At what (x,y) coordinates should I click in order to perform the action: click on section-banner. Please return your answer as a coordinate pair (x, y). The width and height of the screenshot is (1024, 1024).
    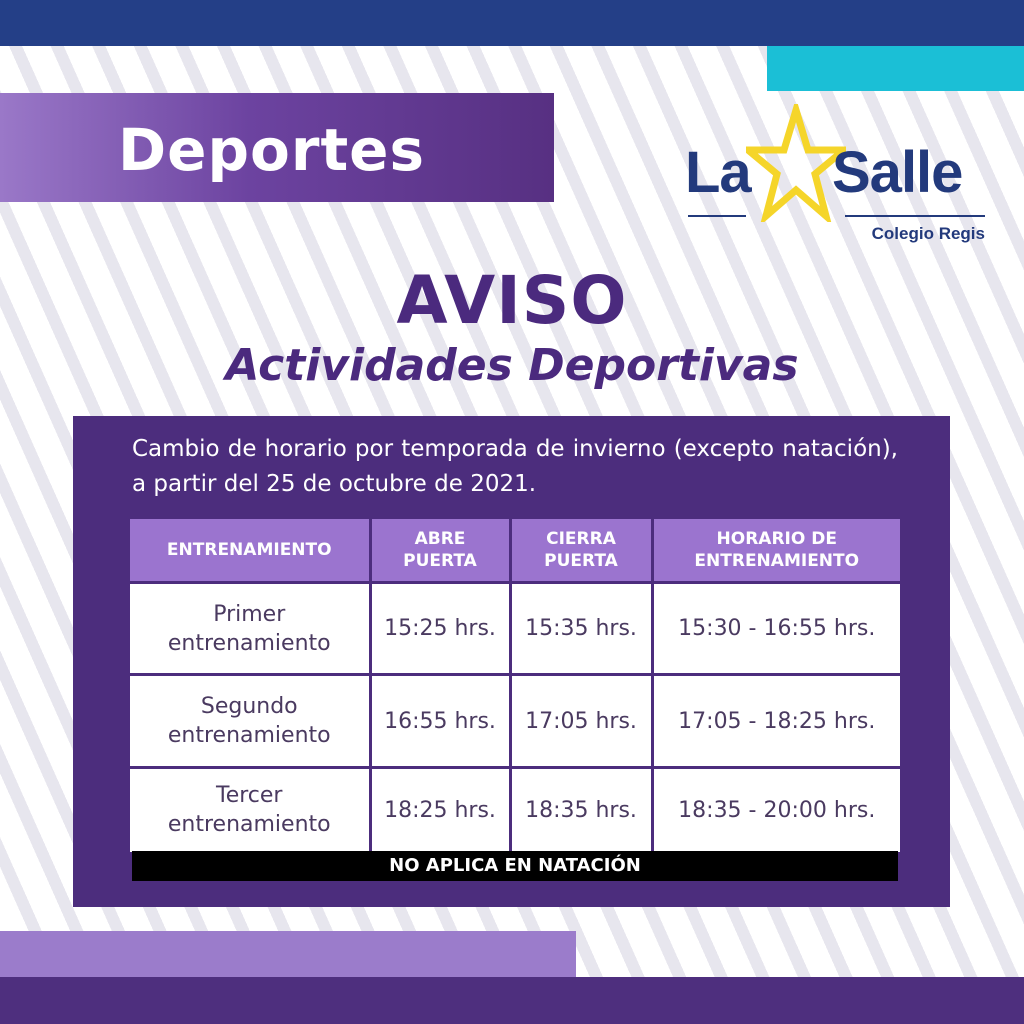
    Looking at the image, I should click on (277, 147).